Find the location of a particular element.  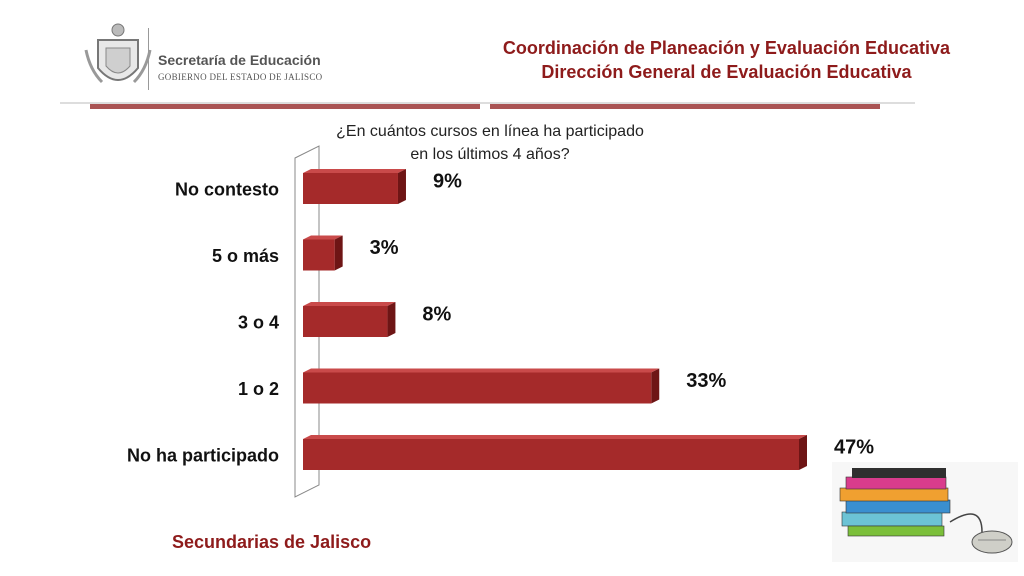

category-label-0: No contesto is located at coordinates (227, 190).